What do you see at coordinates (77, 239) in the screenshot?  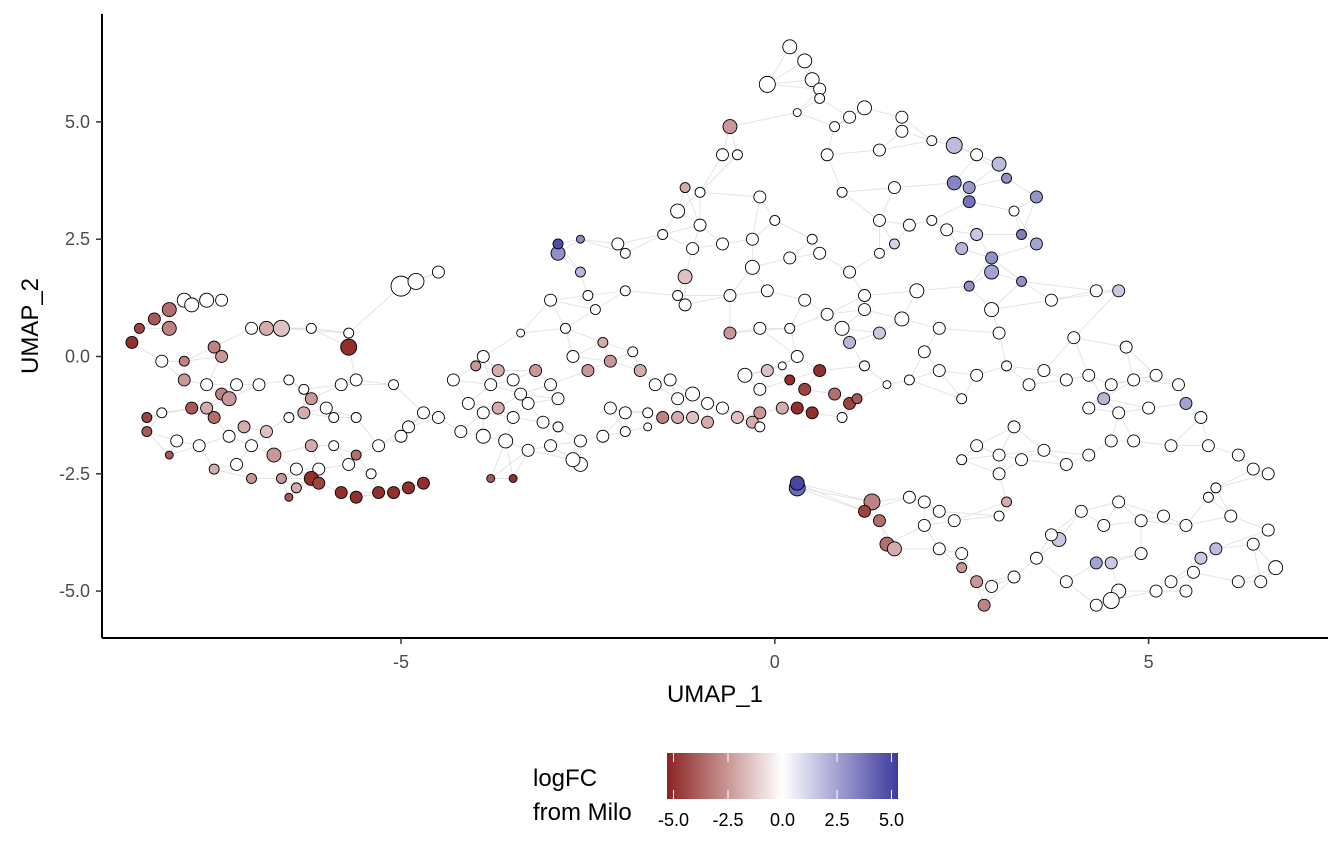 I see `y-tick-label: 2.5` at bounding box center [77, 239].